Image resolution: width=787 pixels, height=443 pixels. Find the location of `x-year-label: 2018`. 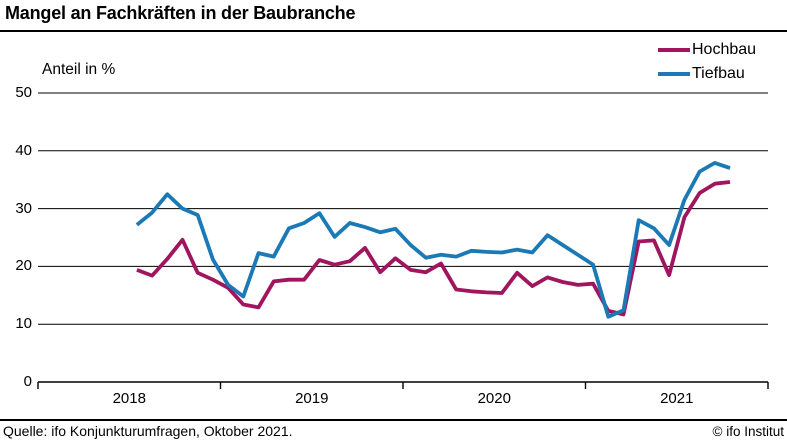

x-year-label: 2018 is located at coordinates (129, 398).